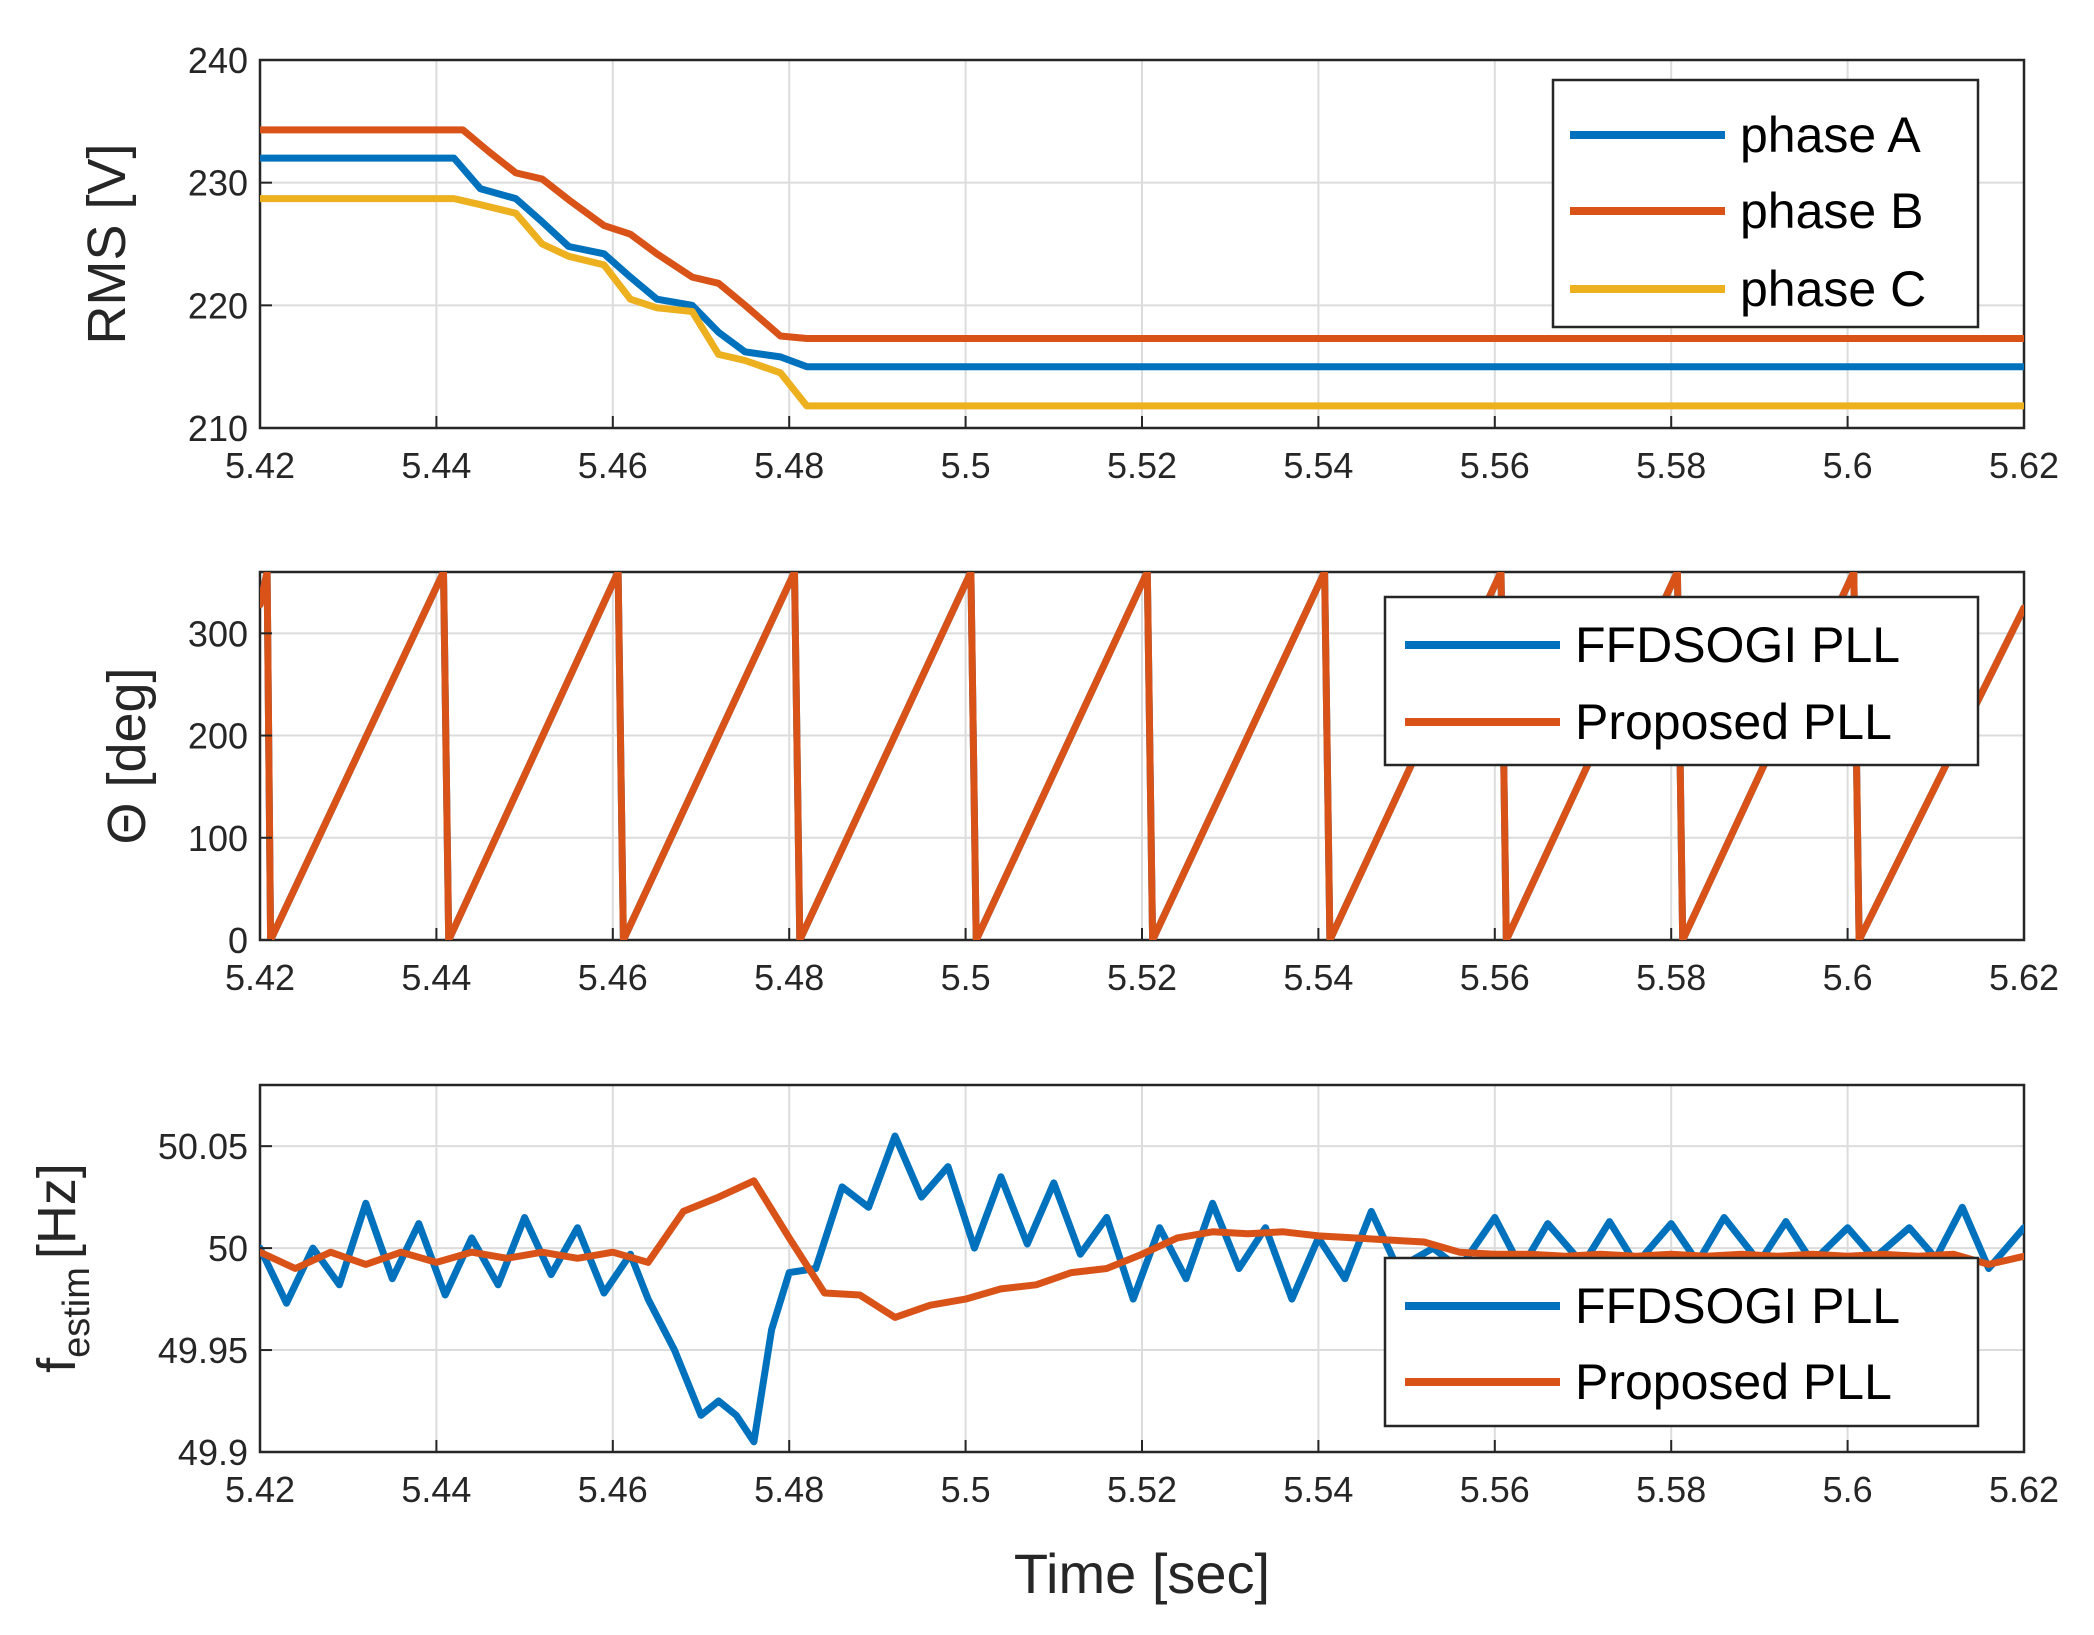 The height and width of the screenshot is (1635, 2094). Describe the element at coordinates (218, 633) in the screenshot. I see `y-tick-label: 300` at that location.